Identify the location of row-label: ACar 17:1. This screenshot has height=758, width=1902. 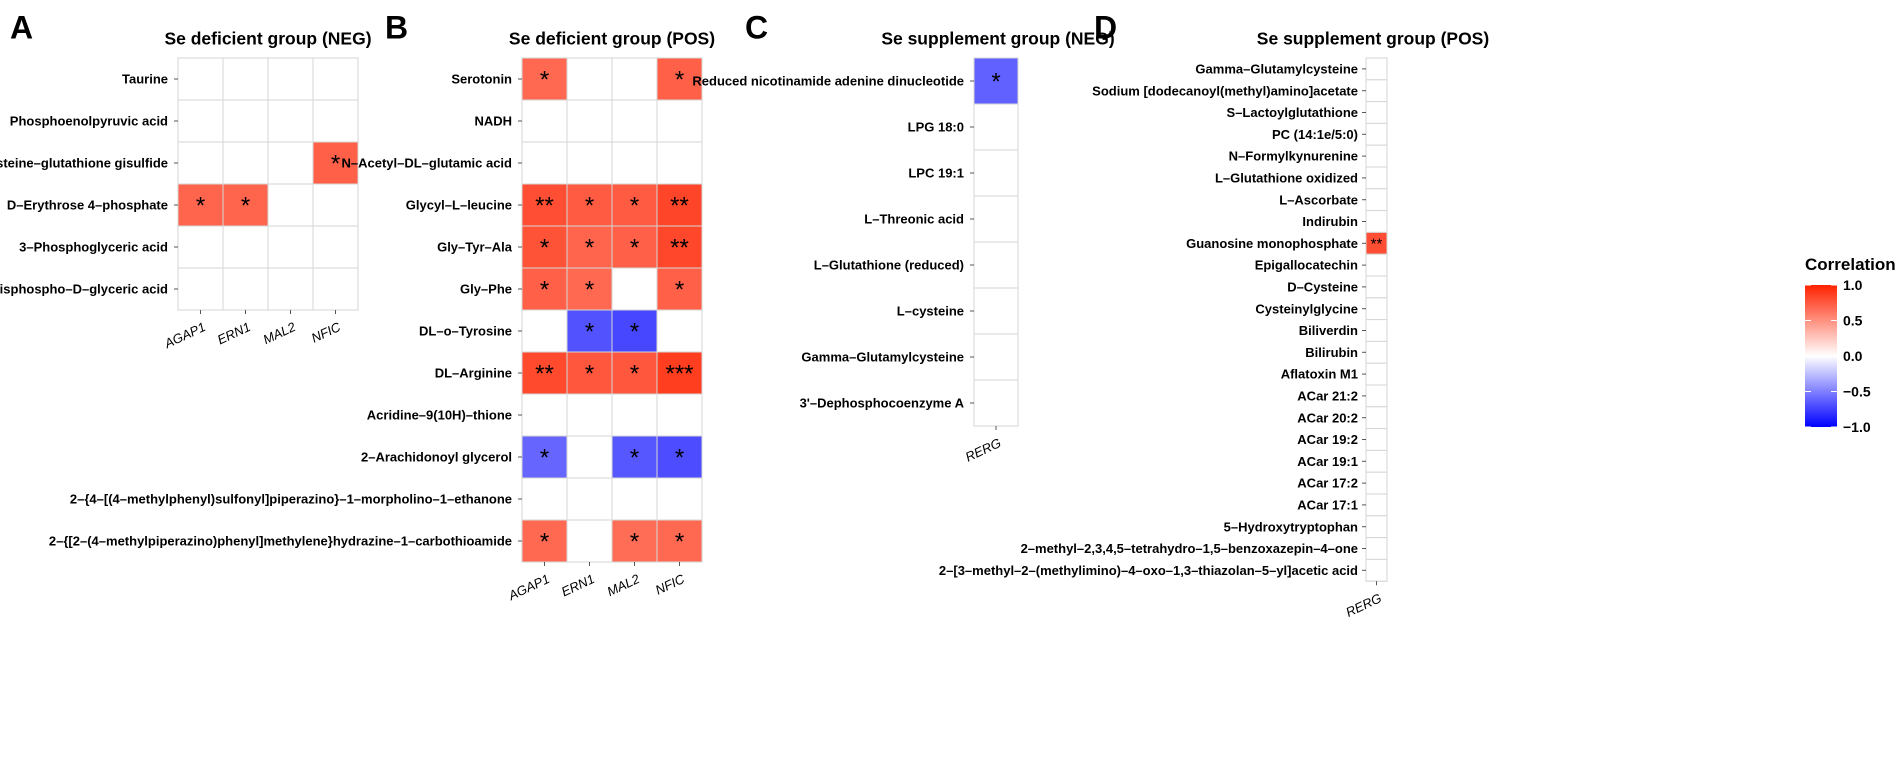
(1327, 504).